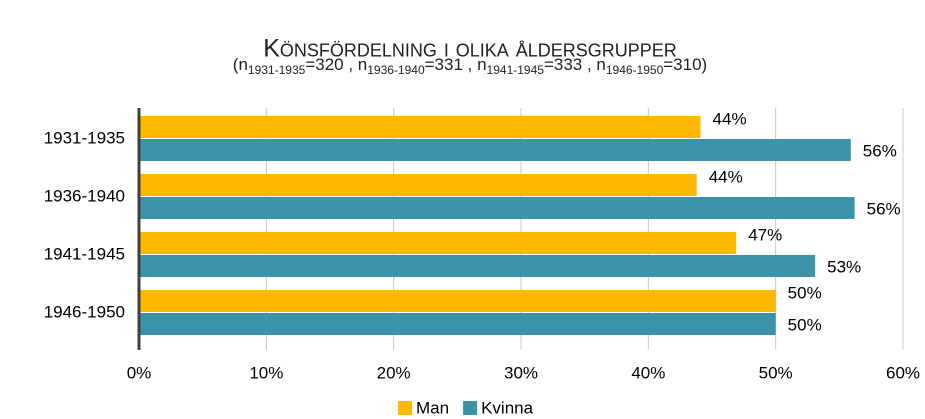 This screenshot has width=925, height=419. Describe the element at coordinates (84, 195) in the screenshot. I see `y-tick-label: 1936-1940` at that location.